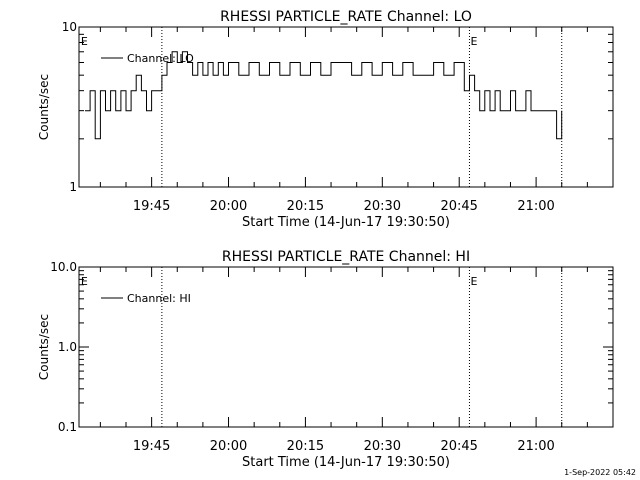  What do you see at coordinates (160, 58) in the screenshot?
I see `legend-label: Channel: LO` at bounding box center [160, 58].